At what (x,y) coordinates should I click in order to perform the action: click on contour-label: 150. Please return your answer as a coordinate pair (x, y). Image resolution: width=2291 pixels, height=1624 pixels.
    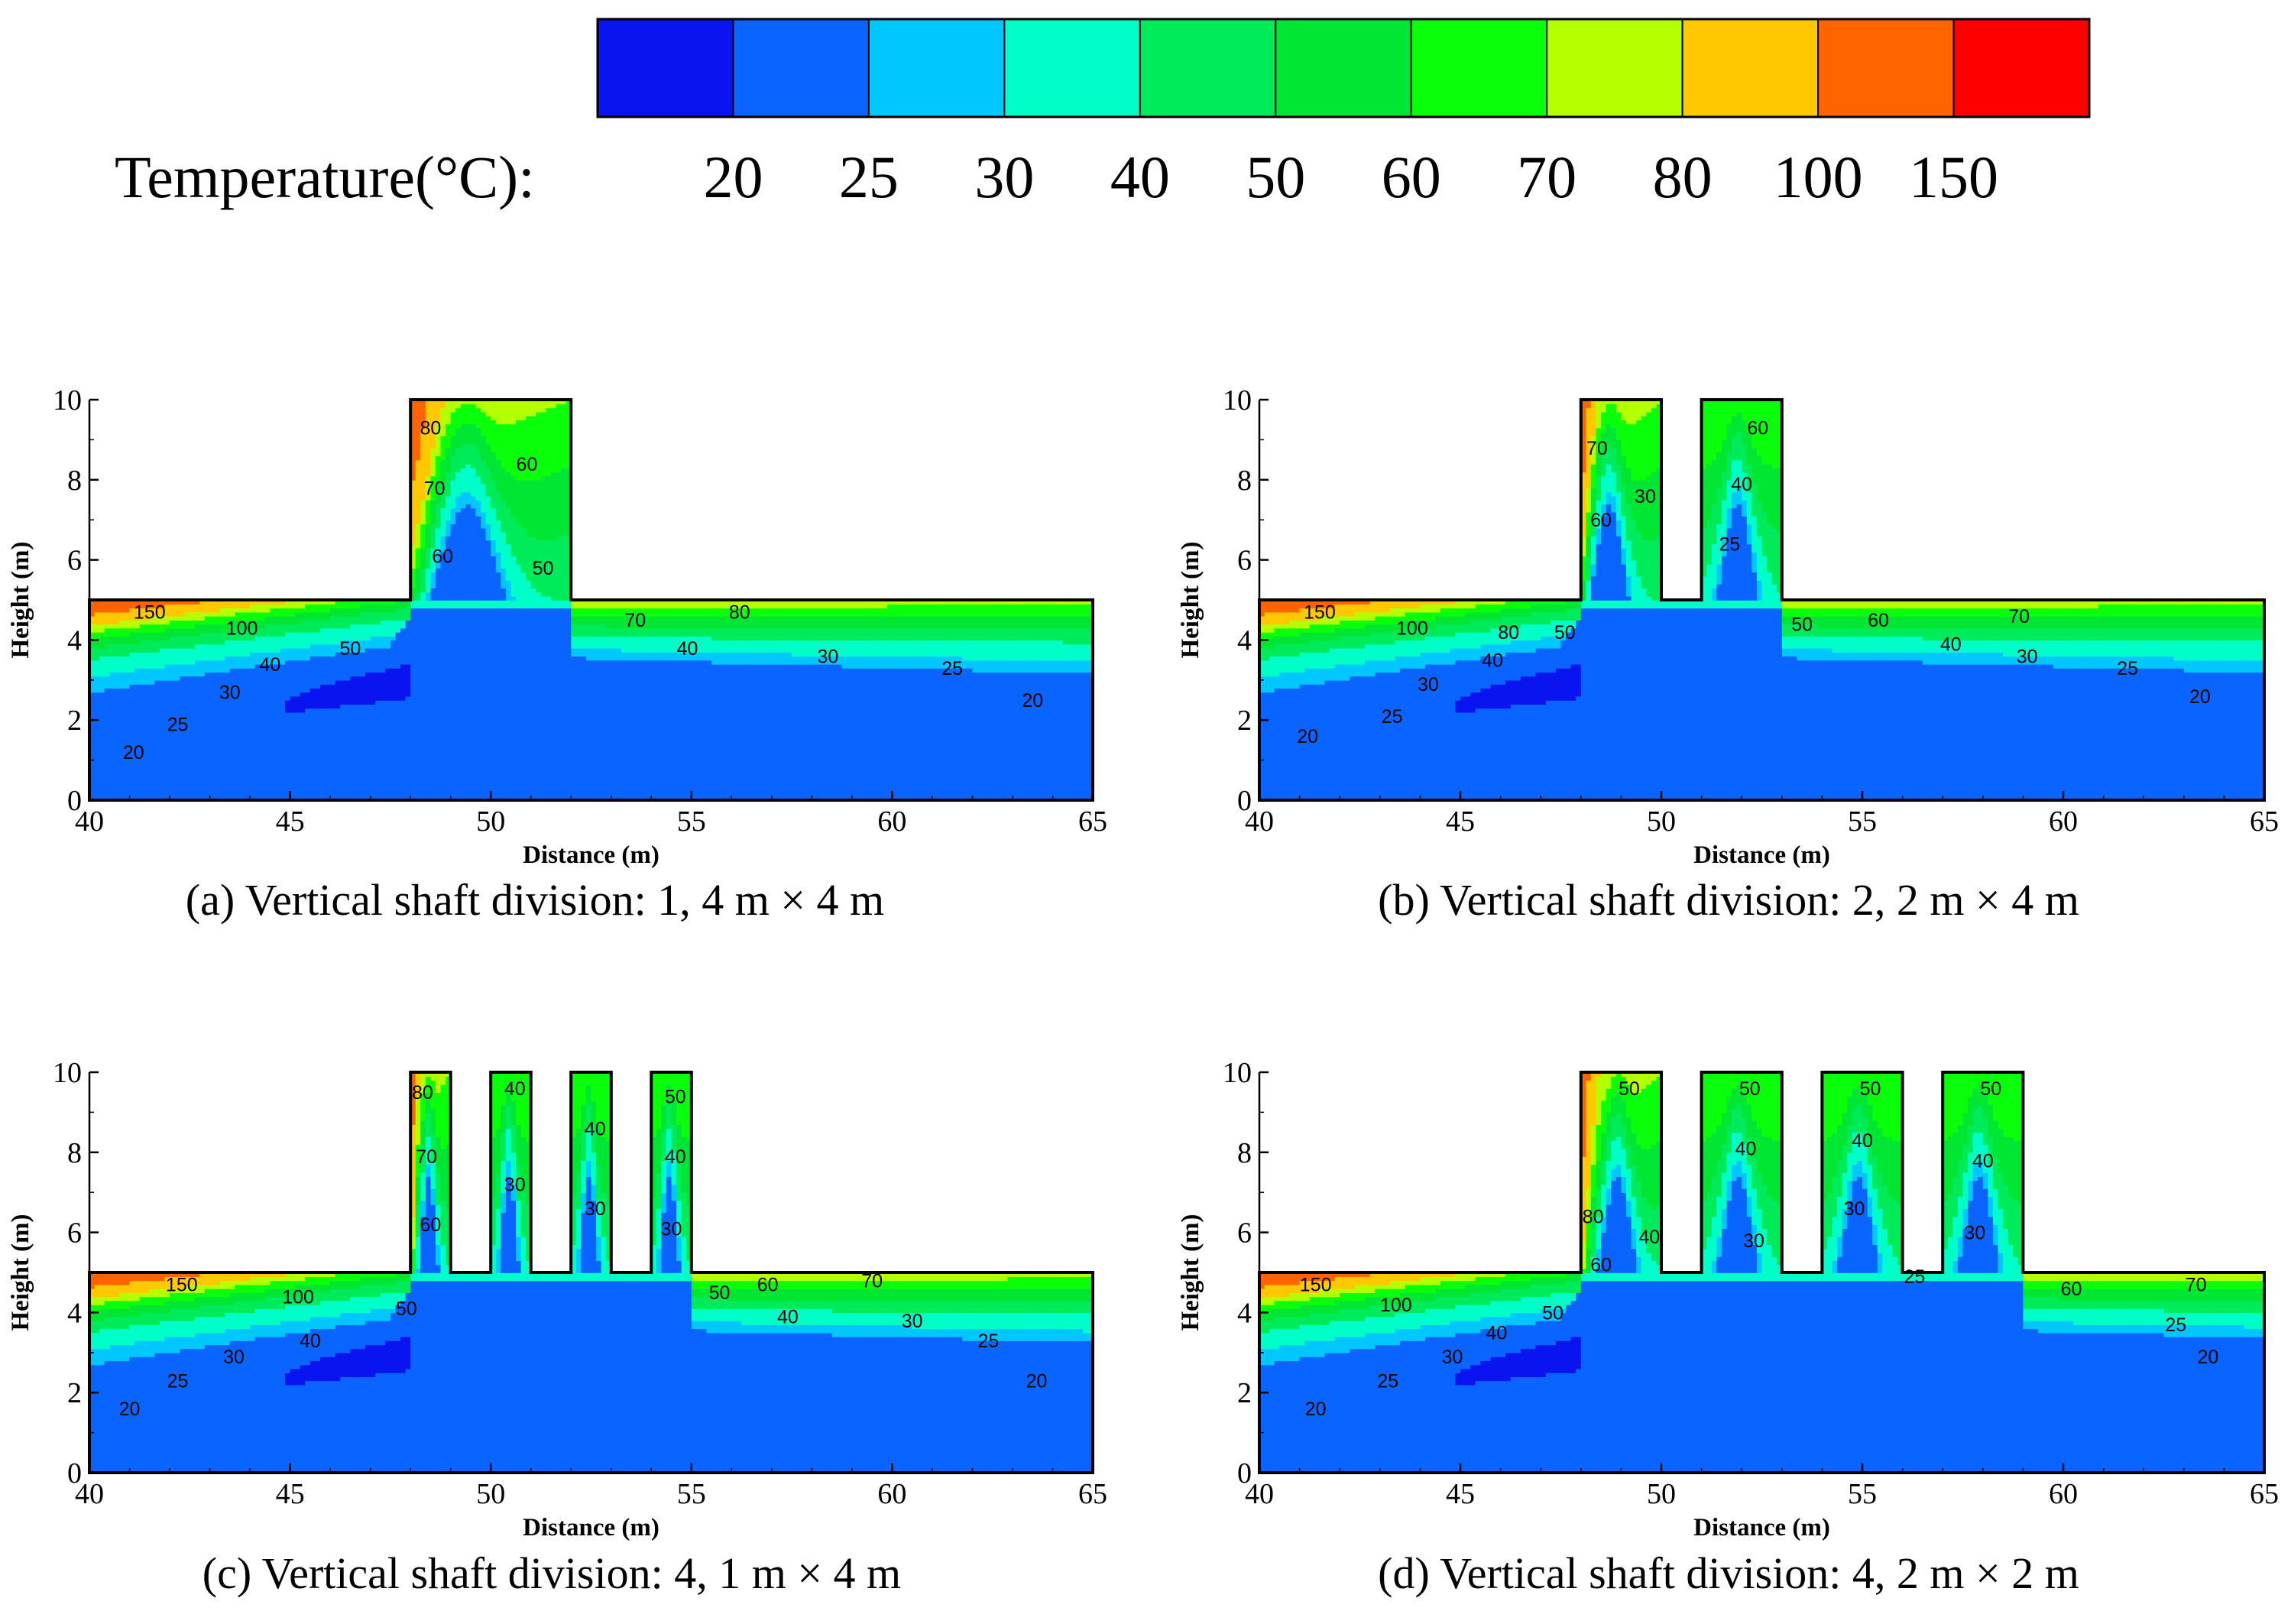
    Looking at the image, I should click on (150, 613).